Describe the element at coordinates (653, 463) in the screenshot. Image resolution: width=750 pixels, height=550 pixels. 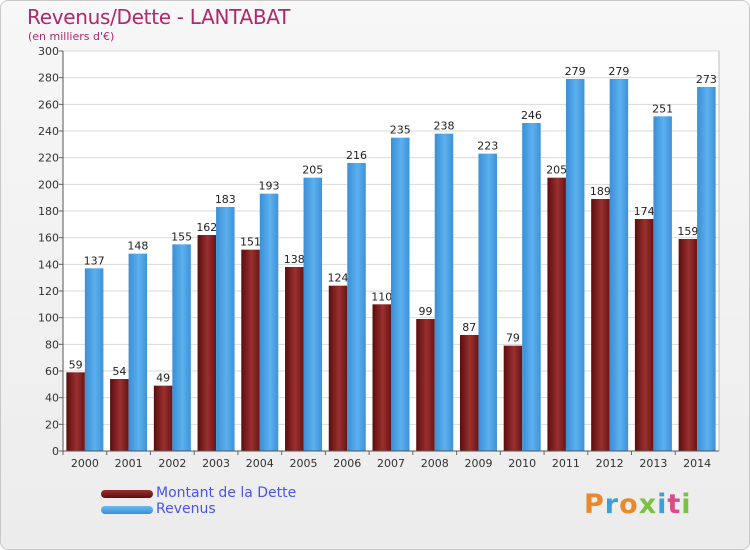
I see `x-tick-label: 2013` at that location.